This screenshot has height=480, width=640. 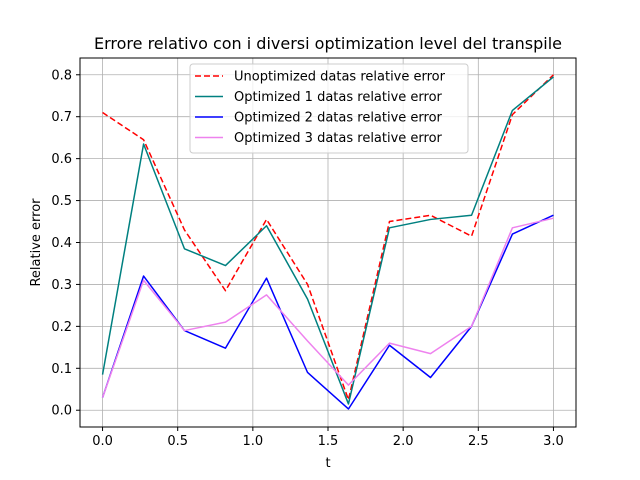 What do you see at coordinates (102, 441) in the screenshot?
I see `x-tick-label: 0.0` at bounding box center [102, 441].